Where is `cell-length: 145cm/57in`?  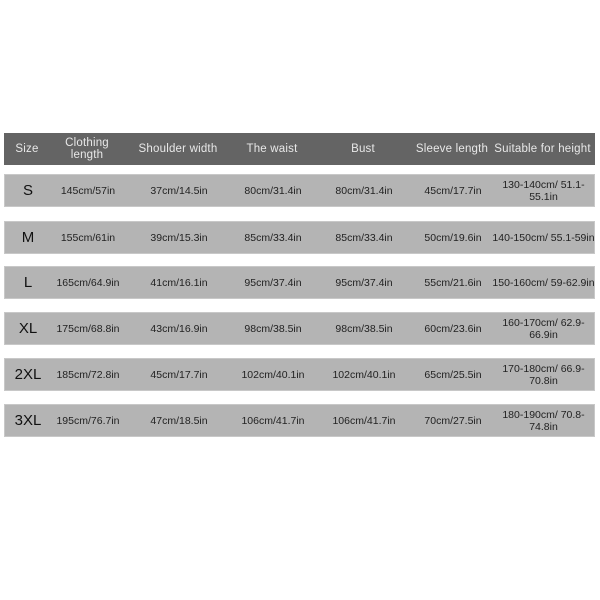
cell-length: 145cm/57in is located at coordinates (88, 190).